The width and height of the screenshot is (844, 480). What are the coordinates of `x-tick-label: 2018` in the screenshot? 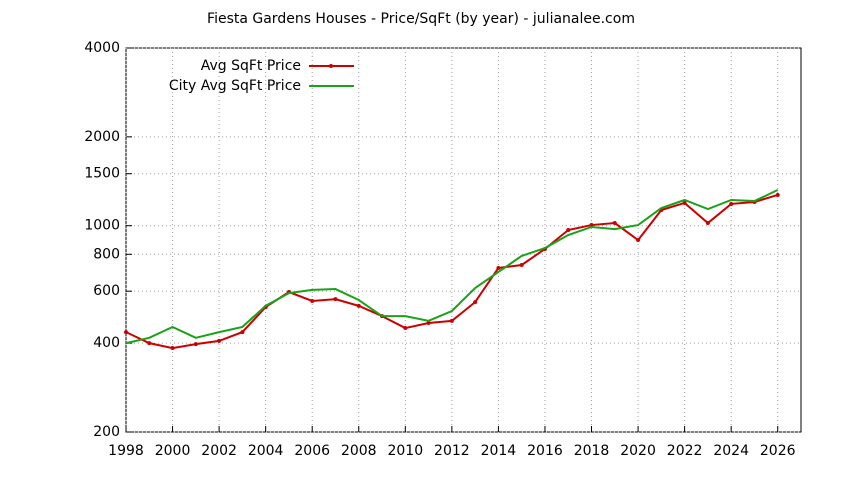 It's located at (592, 451).